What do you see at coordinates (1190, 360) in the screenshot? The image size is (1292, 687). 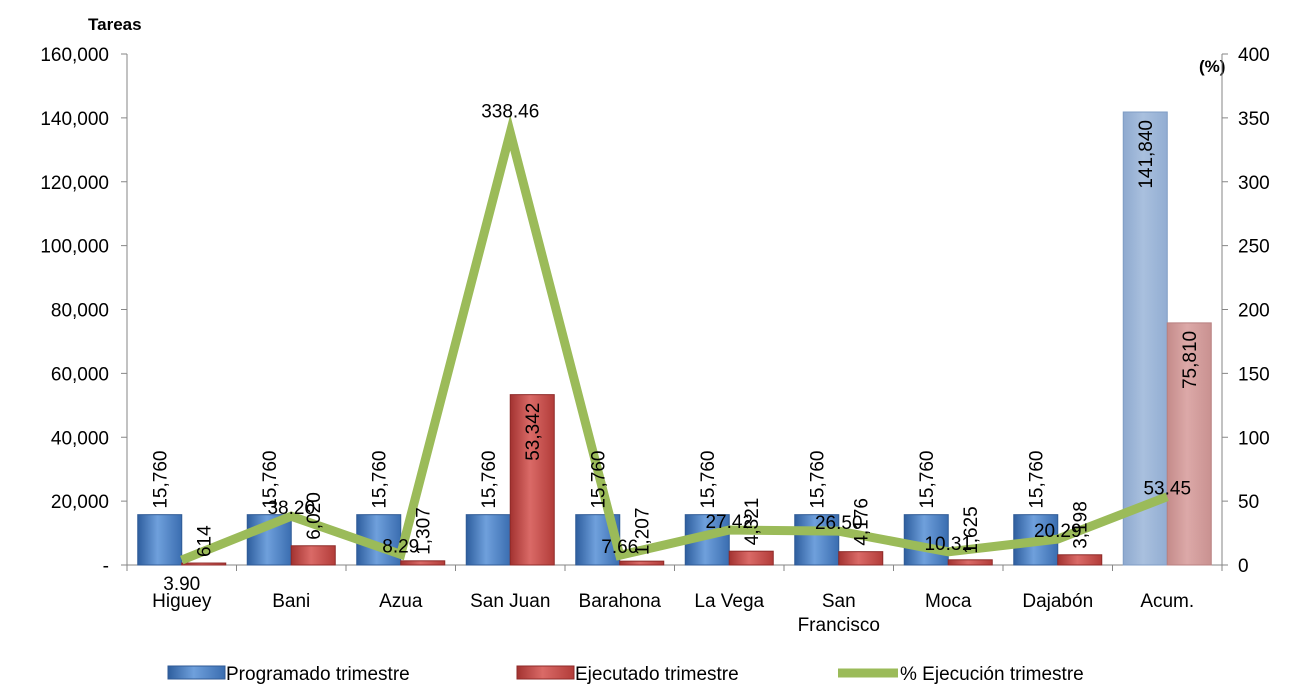 I see `ejecutado-bar-label: 75,810` at bounding box center [1190, 360].